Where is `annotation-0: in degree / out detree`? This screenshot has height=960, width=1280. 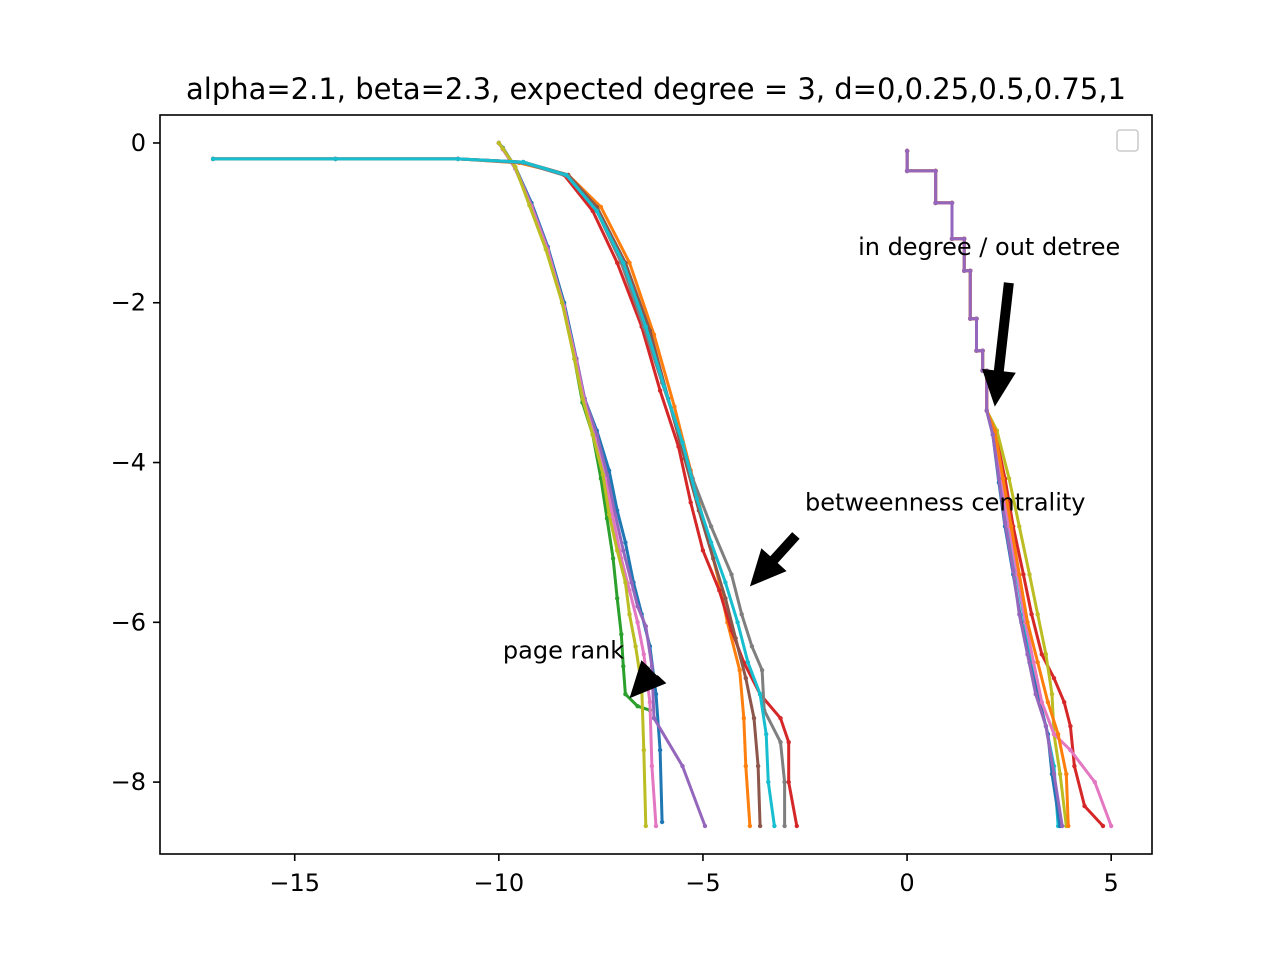
annotation-0: in degree / out detree is located at coordinates (989, 320).